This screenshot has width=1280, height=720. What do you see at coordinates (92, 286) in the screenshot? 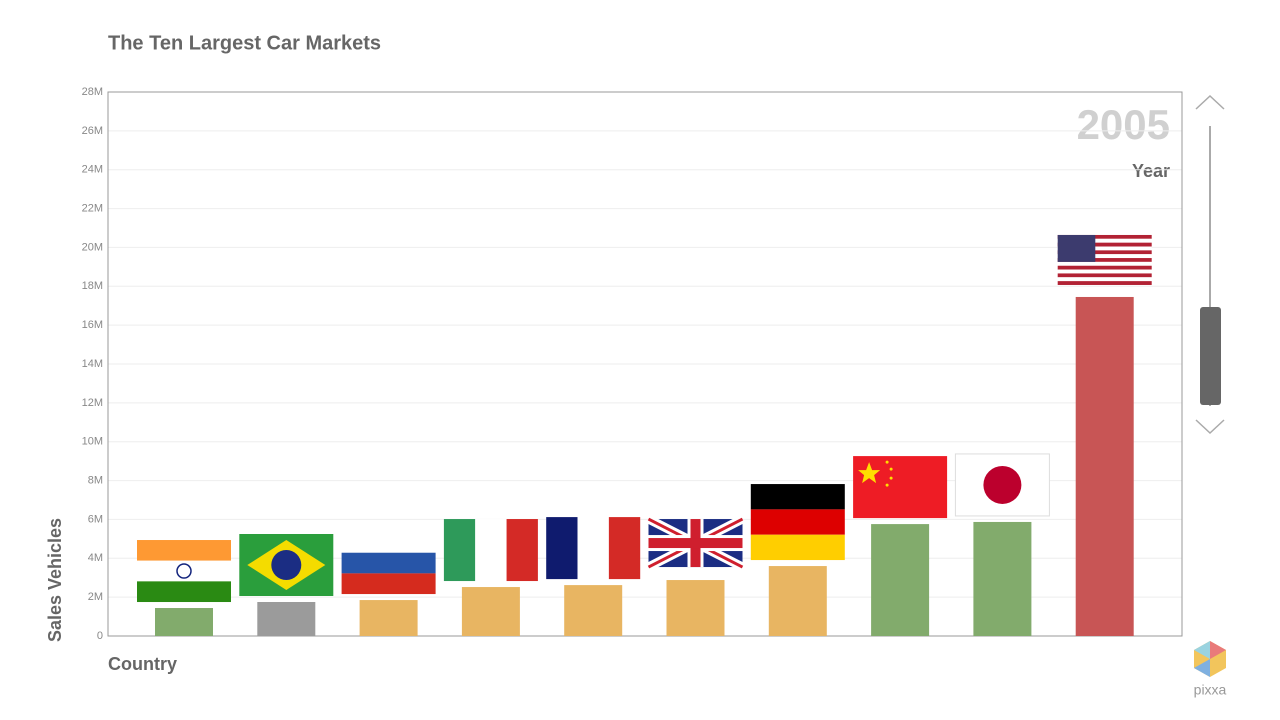
I see `y-tick-label: 18M` at bounding box center [92, 286].